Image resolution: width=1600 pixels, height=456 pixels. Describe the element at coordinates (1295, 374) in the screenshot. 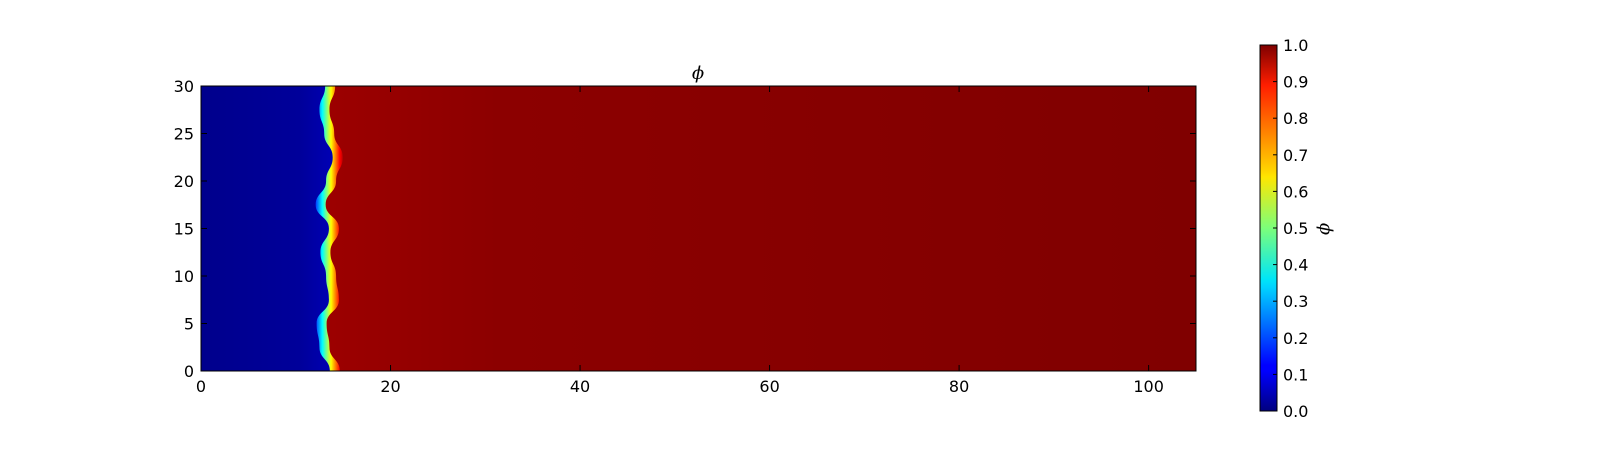

I see `colorbar-tick-label: 0.1` at that location.